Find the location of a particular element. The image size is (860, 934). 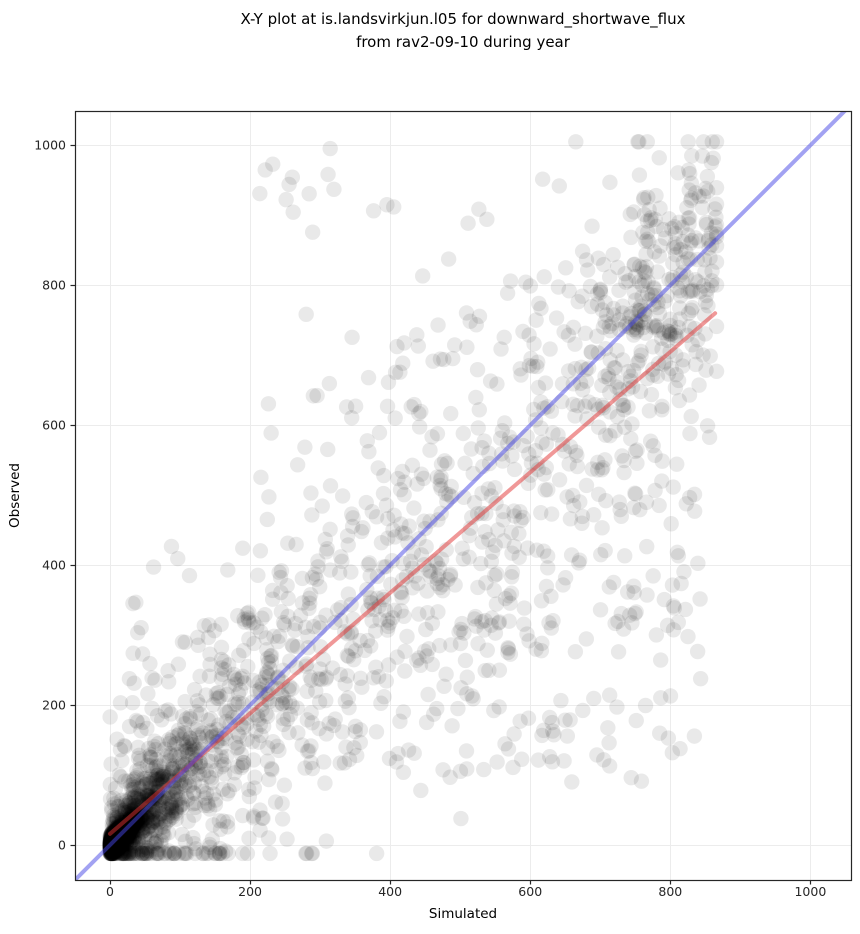

y-tick-label: 600 is located at coordinates (54, 425).